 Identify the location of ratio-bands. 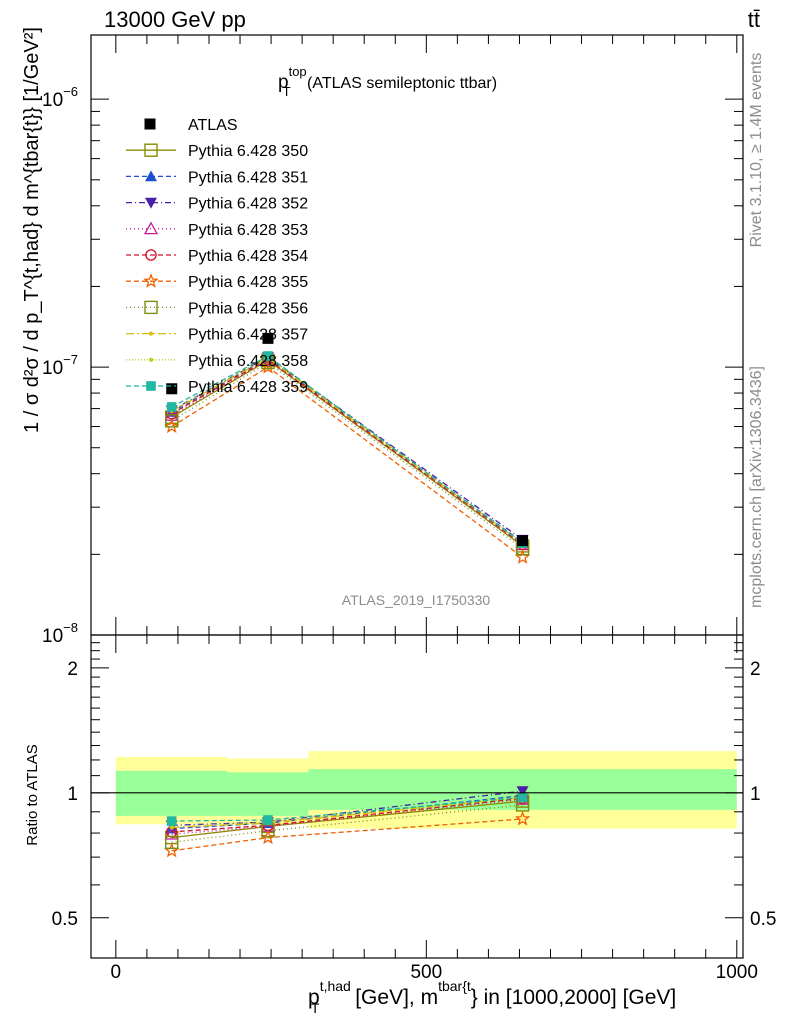
(426, 790).